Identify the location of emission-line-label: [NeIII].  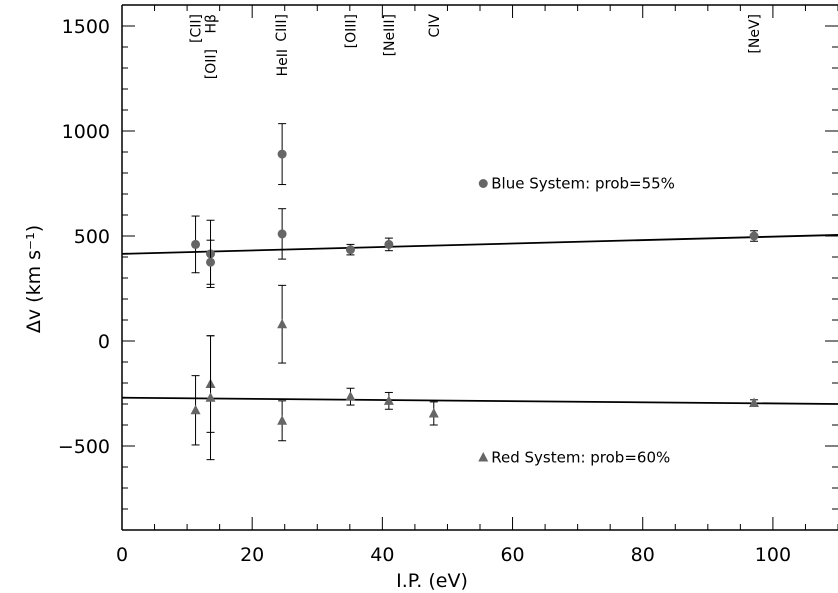
(390, 35).